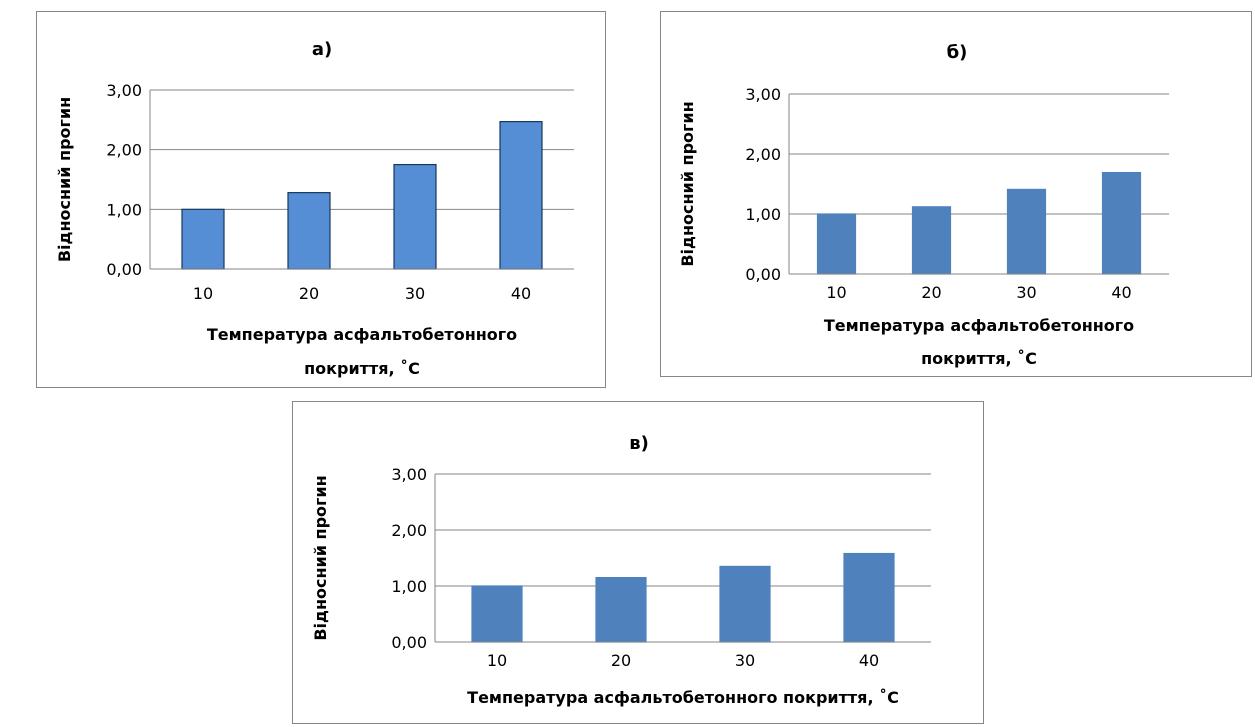 The width and height of the screenshot is (1255, 727). Describe the element at coordinates (639, 443) in the screenshot. I see `chart-title: в)` at that location.